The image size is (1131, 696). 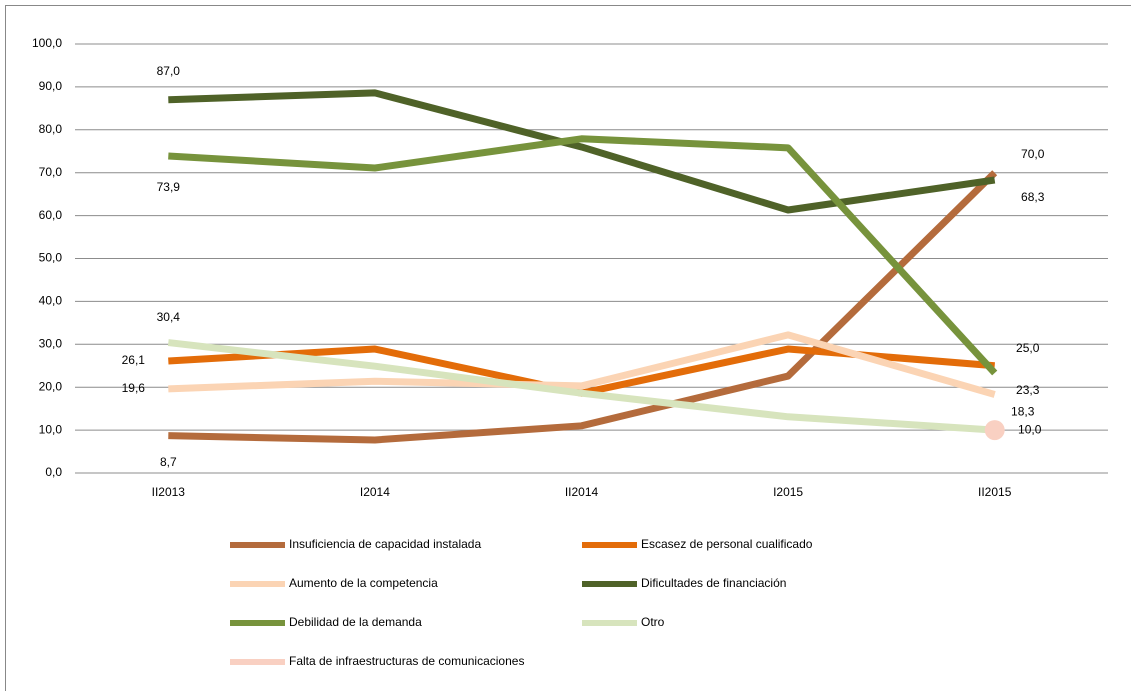 What do you see at coordinates (51, 429) in the screenshot?
I see `y-tick-label: 10,0` at bounding box center [51, 429].